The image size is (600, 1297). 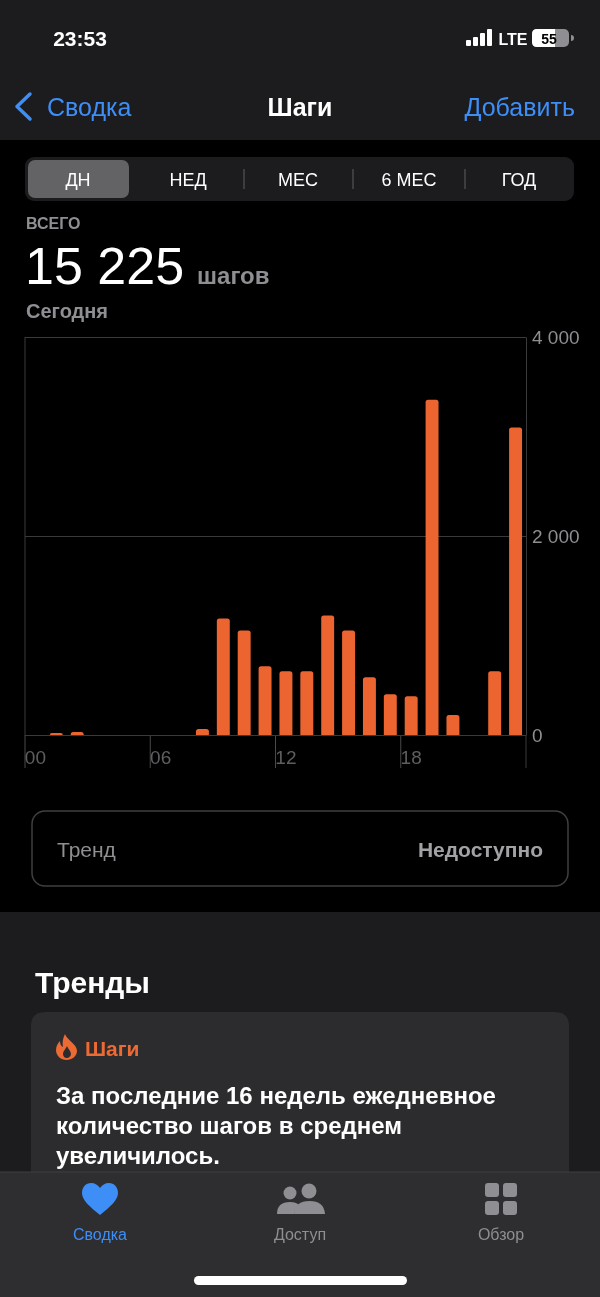 What do you see at coordinates (188, 180) in the screenshot?
I see `text: НЕД` at bounding box center [188, 180].